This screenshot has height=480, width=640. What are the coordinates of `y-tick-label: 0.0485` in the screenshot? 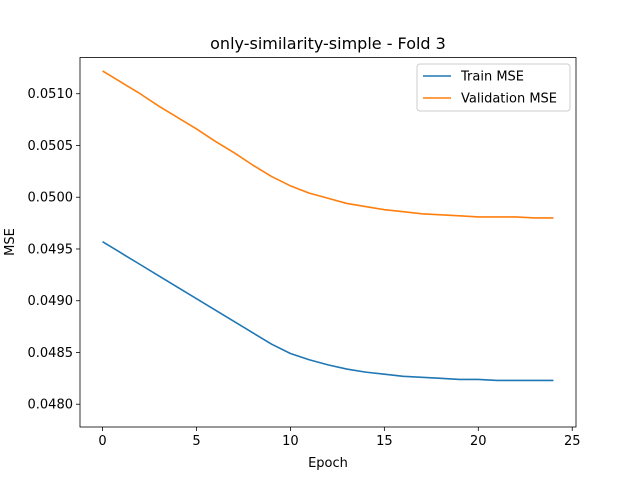 It's located at (51, 353).